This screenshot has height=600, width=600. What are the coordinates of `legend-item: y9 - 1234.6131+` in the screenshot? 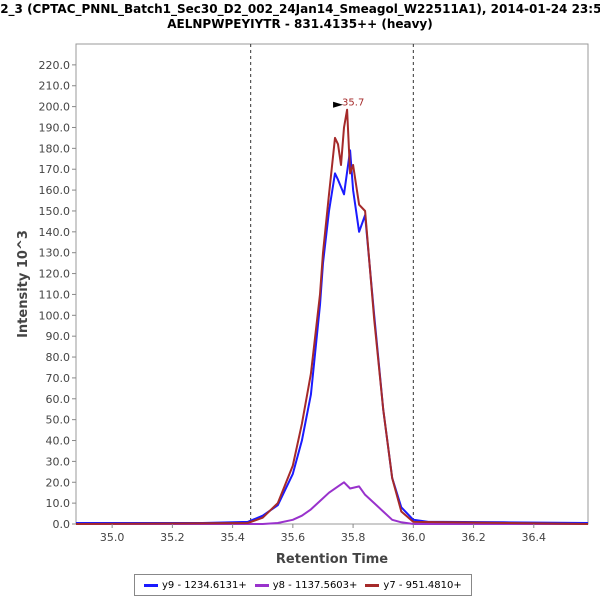 It's located at (195, 585).